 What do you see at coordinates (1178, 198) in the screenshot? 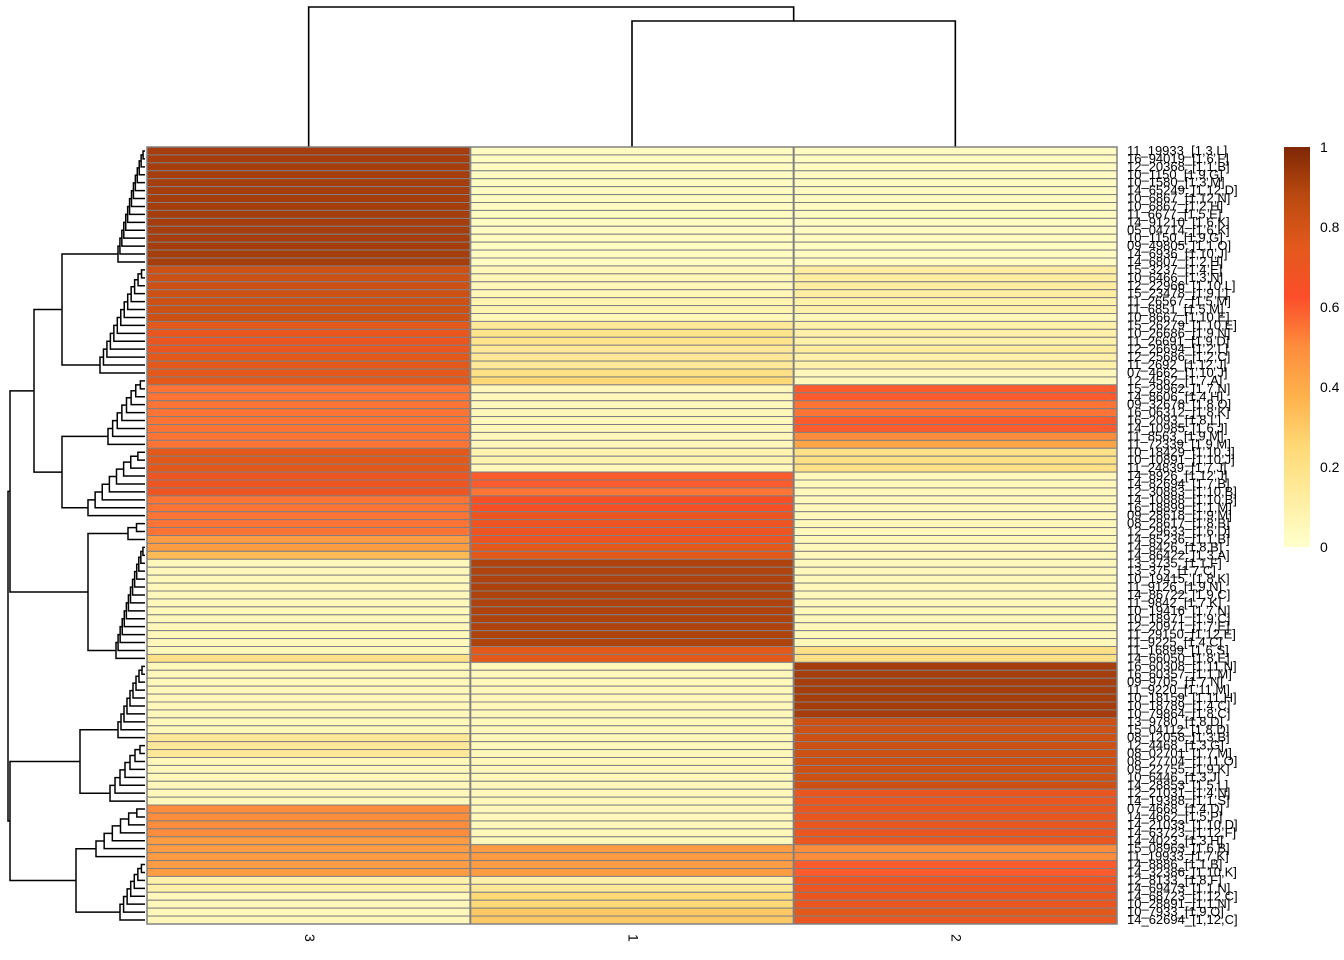
I see `row-label: 10_6867_[1,12,N]` at bounding box center [1178, 198].